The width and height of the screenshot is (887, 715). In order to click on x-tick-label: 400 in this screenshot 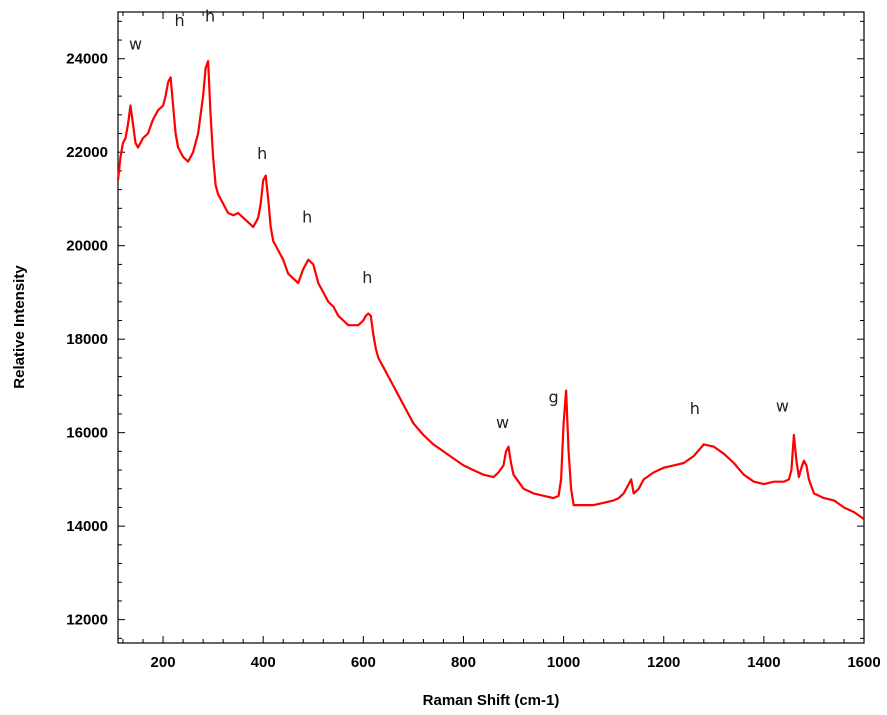, I will do `click(263, 662)`.